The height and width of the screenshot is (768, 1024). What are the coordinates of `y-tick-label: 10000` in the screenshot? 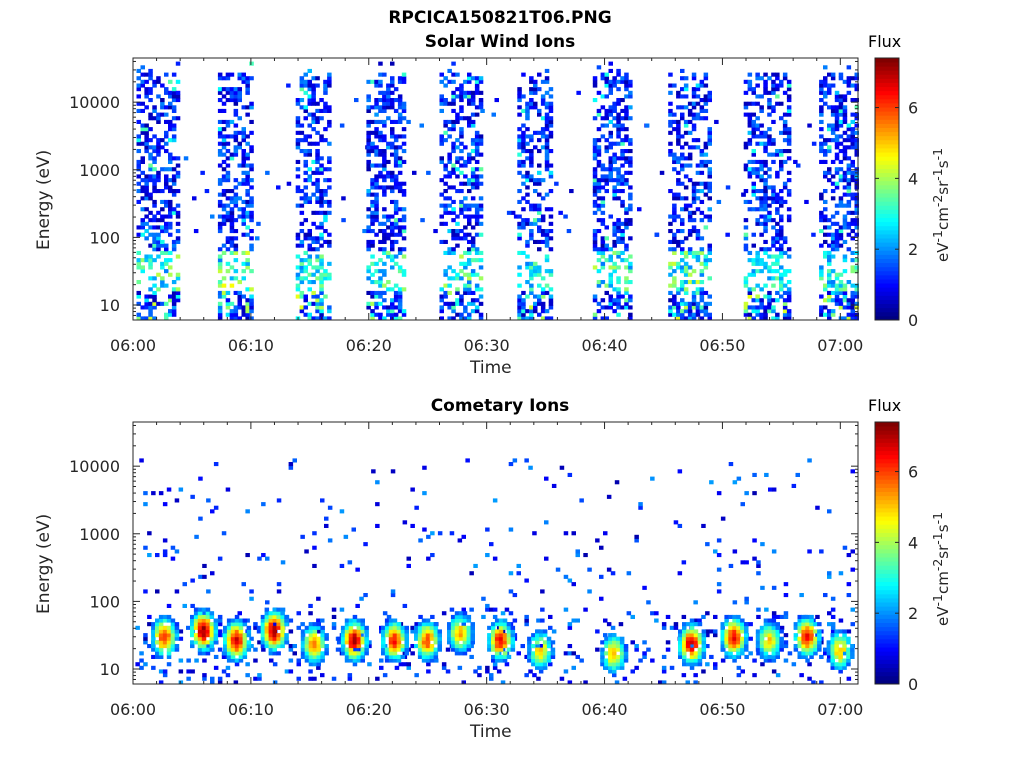 It's located at (94, 102).